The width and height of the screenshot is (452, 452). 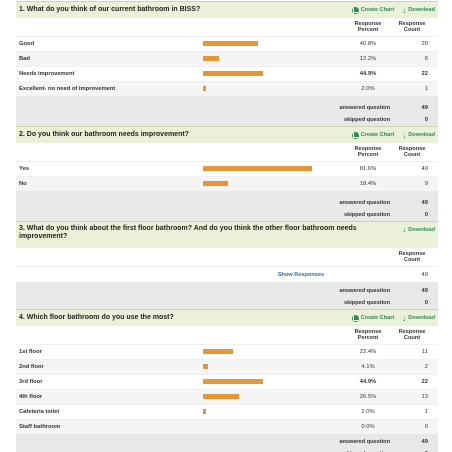 What do you see at coordinates (24, 169) in the screenshot?
I see `answer-label: Yes` at bounding box center [24, 169].